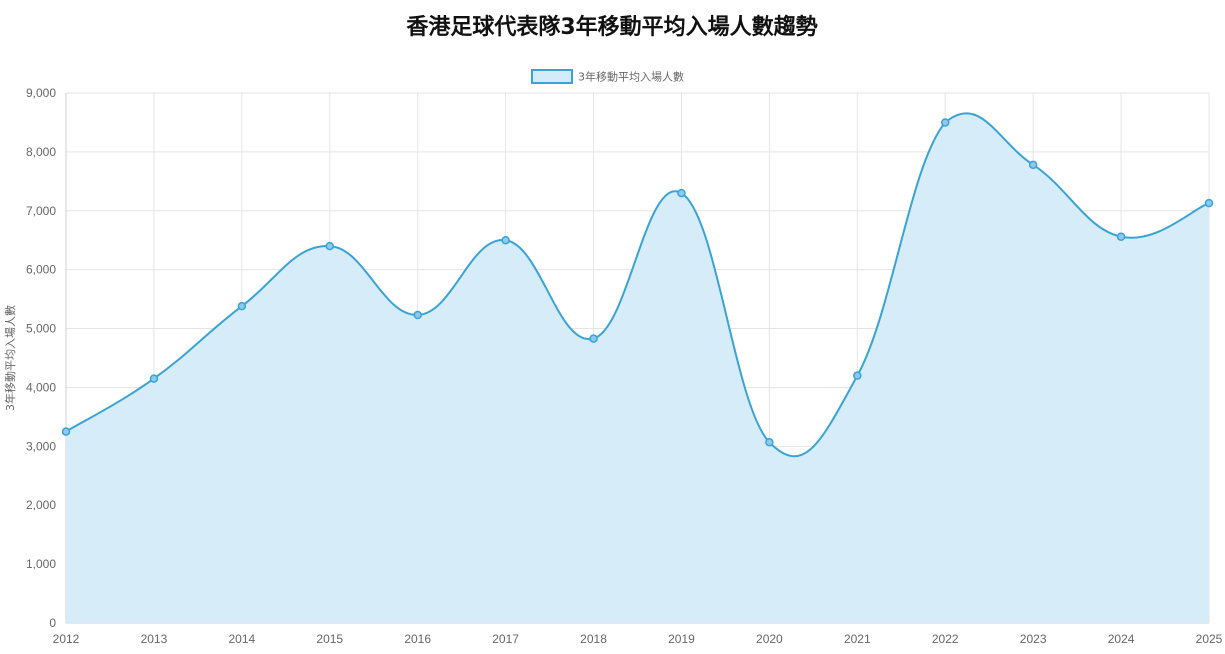 The image size is (1225, 654). Describe the element at coordinates (945, 639) in the screenshot. I see `x-tick-label: 2022` at that location.